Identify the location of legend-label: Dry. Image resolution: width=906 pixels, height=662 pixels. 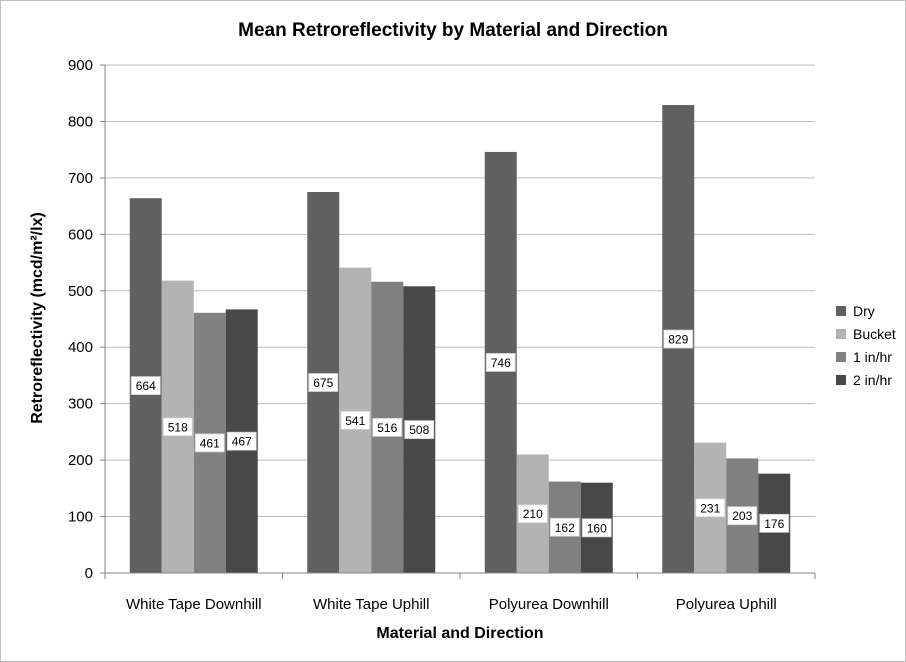
(864, 311).